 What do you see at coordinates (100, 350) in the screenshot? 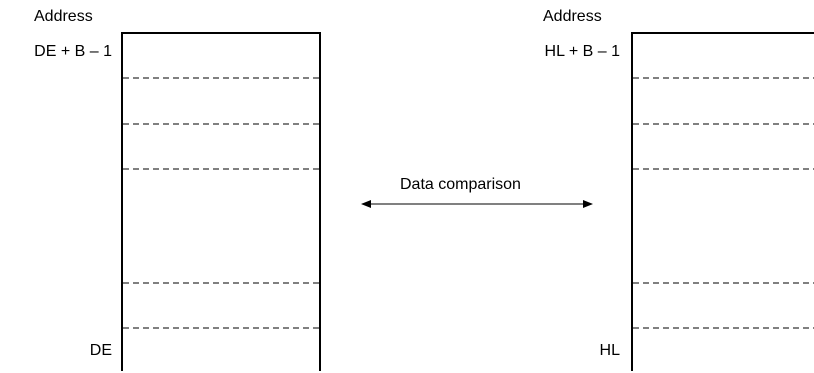
I see `left-bottom-address: DE` at bounding box center [100, 350].